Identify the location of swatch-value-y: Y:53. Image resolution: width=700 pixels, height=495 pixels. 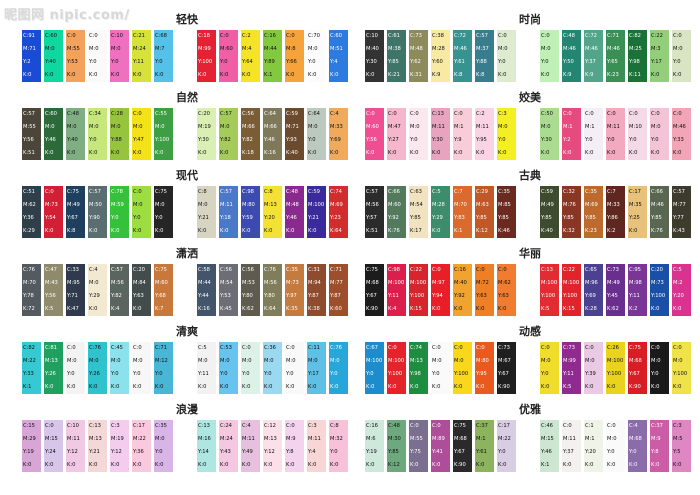
(225, 296).